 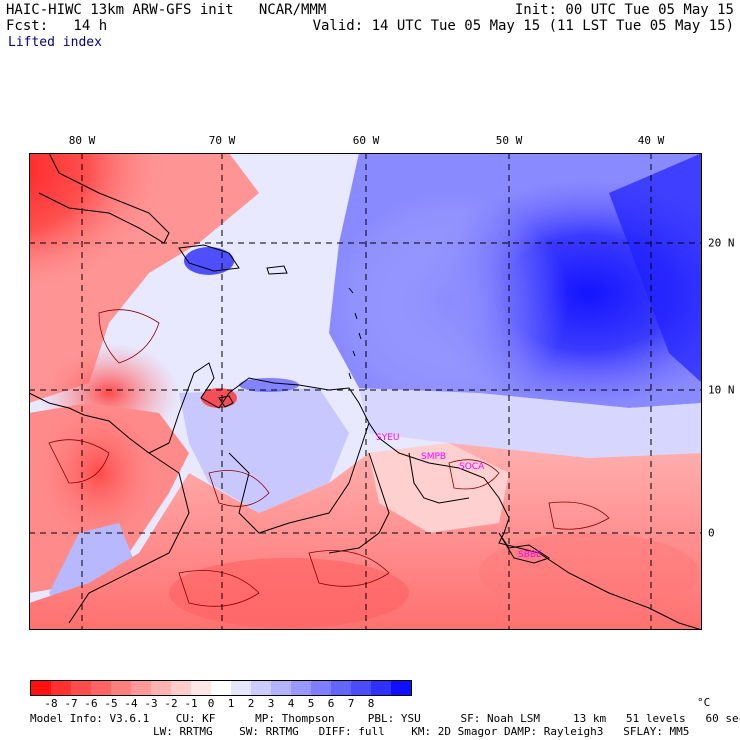 I want to click on colorbar-tick-label: 5, so click(x=311, y=703).